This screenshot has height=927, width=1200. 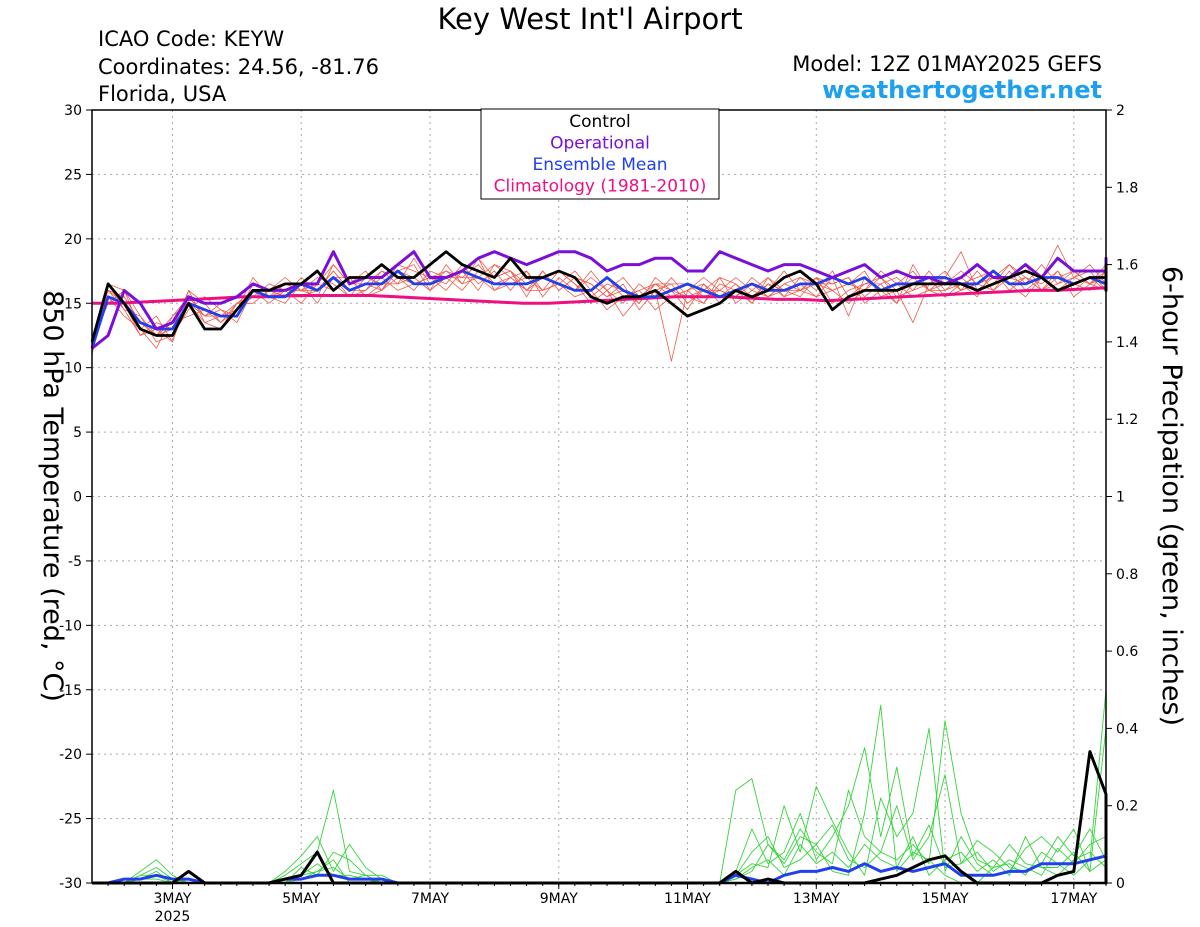 I want to click on temp-ensemble-mean-line, so click(x=599, y=309).